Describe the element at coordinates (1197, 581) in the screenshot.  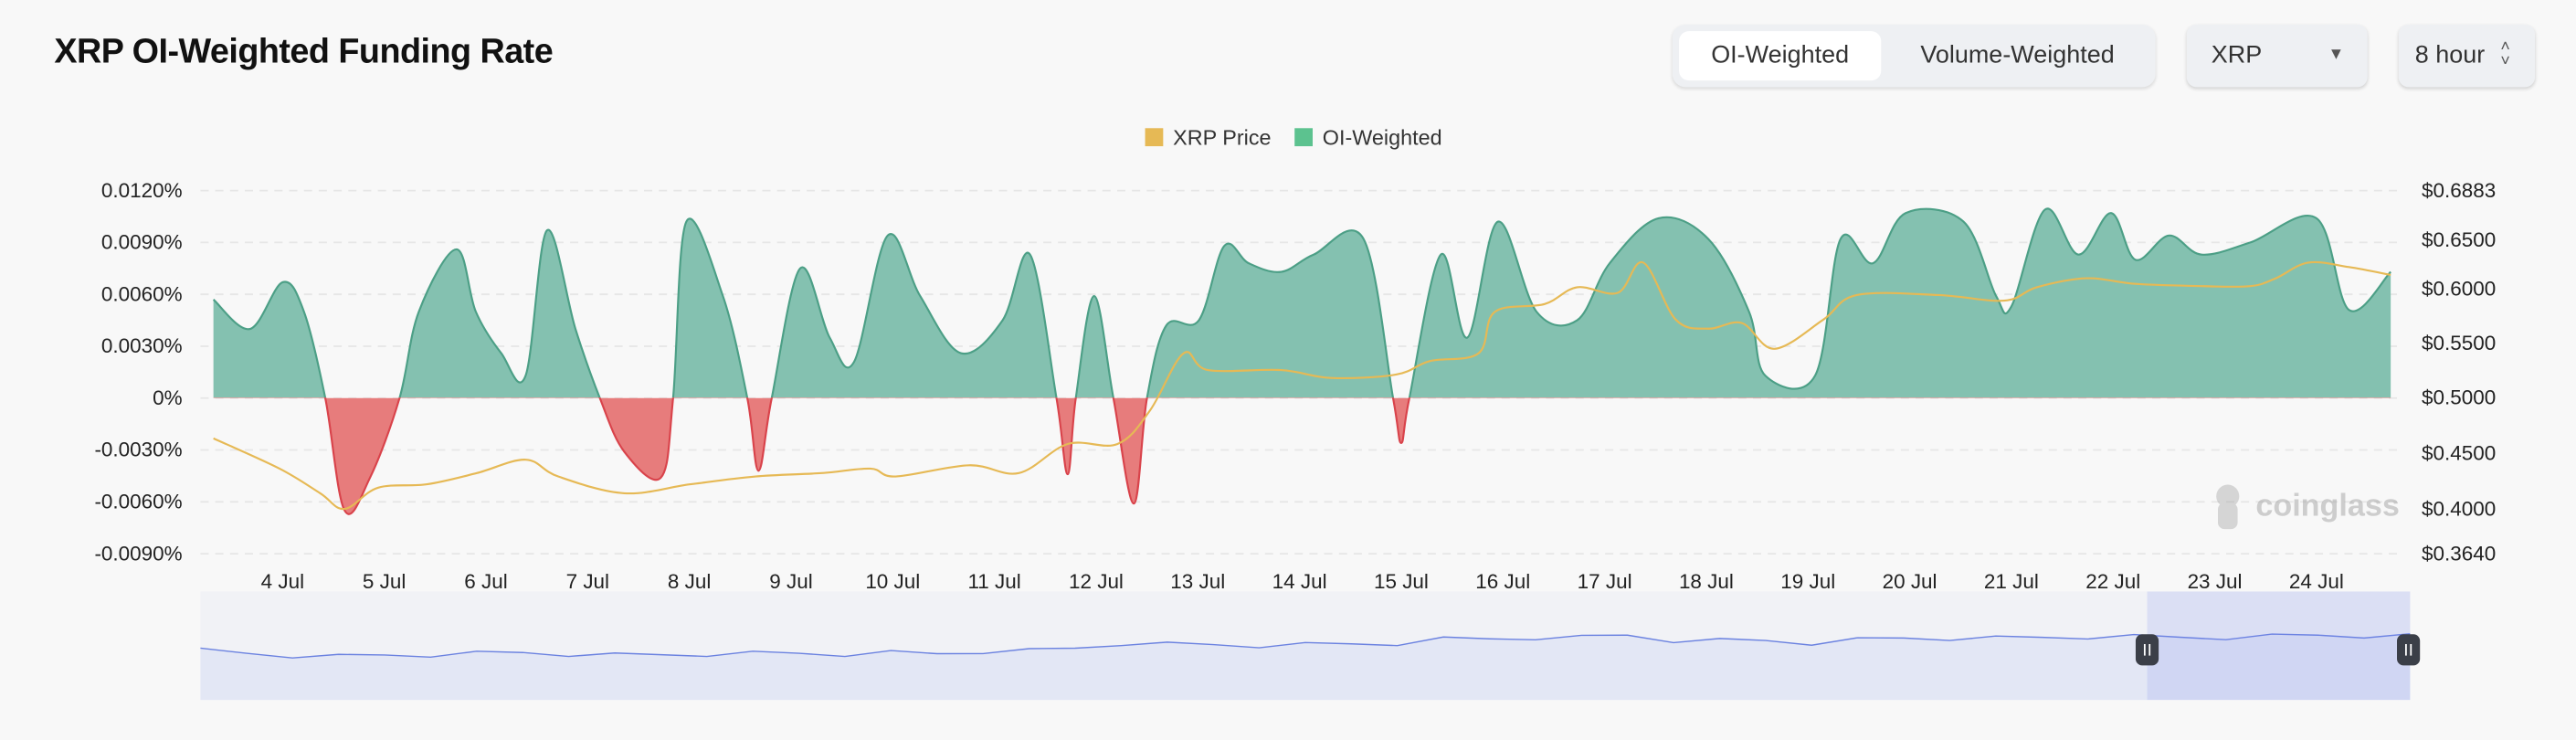
I see `x-tick-label: 13 Jul` at that location.